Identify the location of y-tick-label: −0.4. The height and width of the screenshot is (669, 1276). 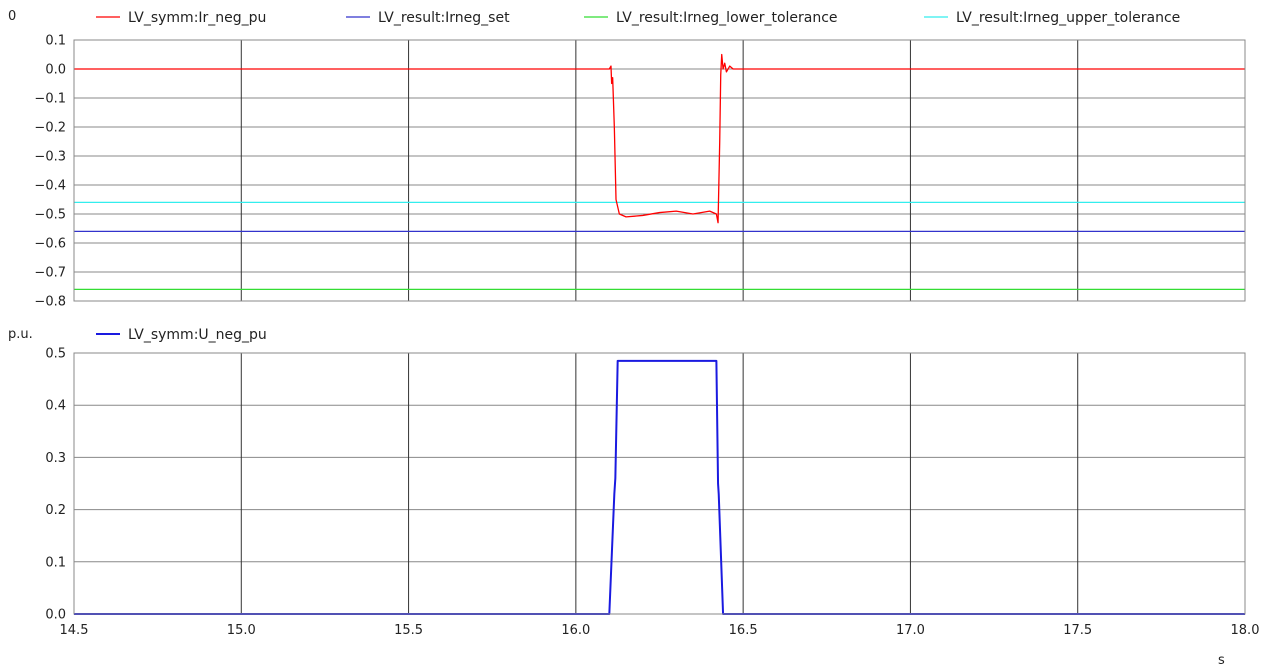
(50, 186).